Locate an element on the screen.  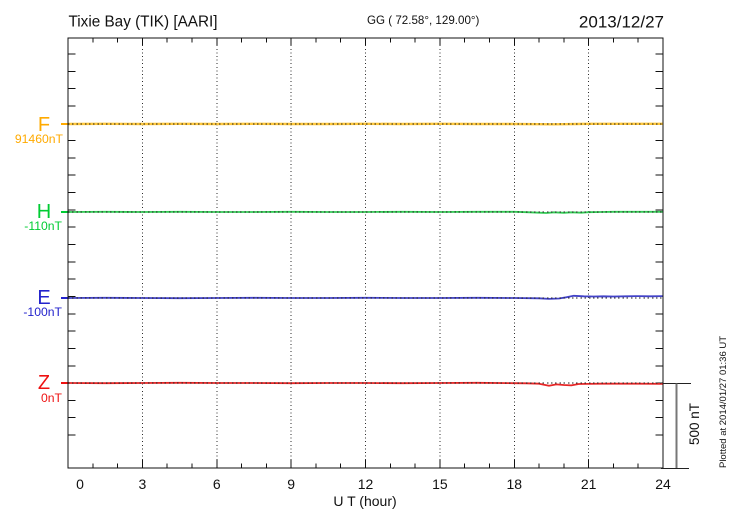
component-labels: F 91460nT H -110nT E -100nT Z 0nT is located at coordinates (39, 259).